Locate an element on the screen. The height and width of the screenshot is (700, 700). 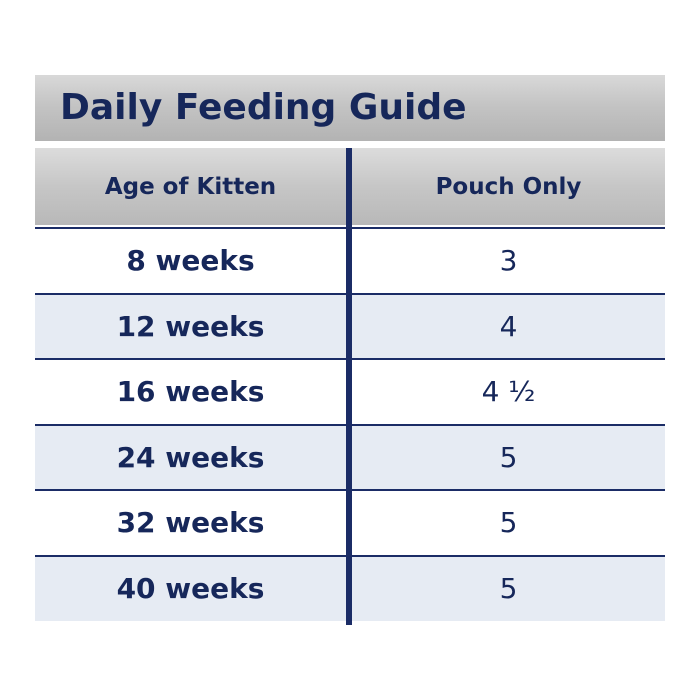
pouch-cell: 4 is located at coordinates (508, 326).